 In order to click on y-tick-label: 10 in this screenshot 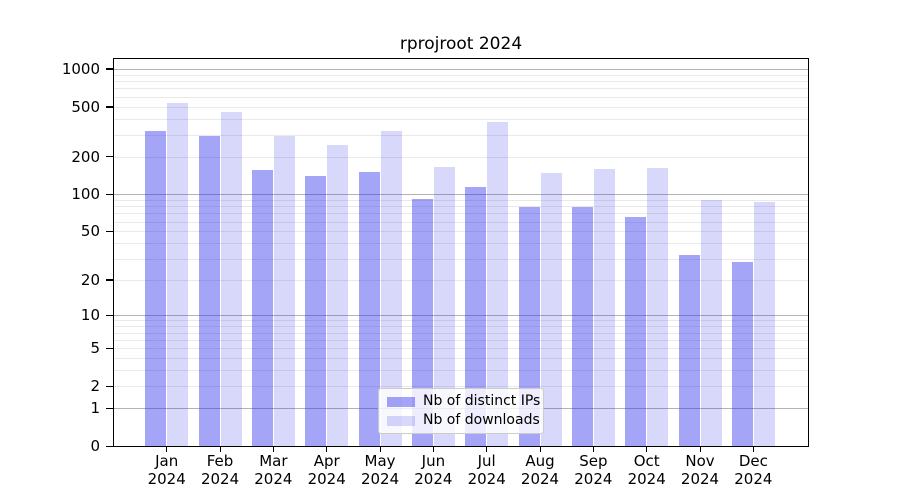, I will do `click(90, 315)`.